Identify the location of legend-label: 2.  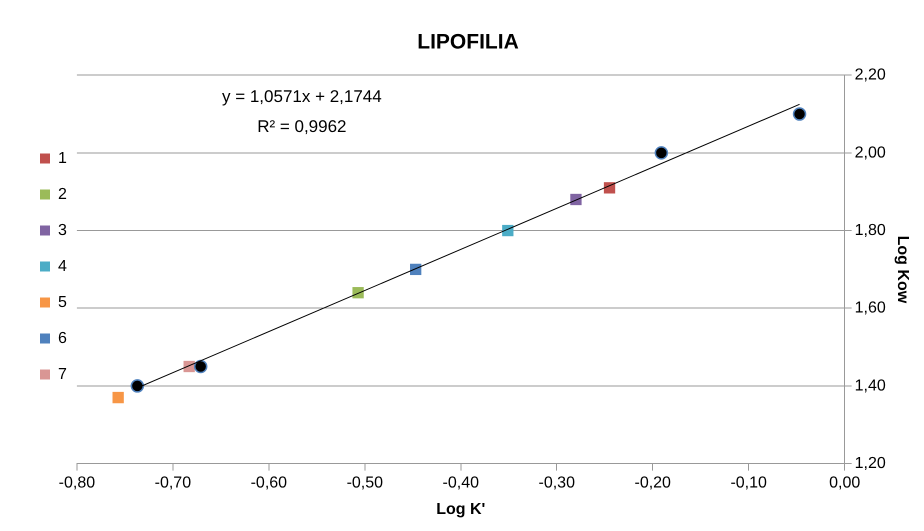
(62, 194).